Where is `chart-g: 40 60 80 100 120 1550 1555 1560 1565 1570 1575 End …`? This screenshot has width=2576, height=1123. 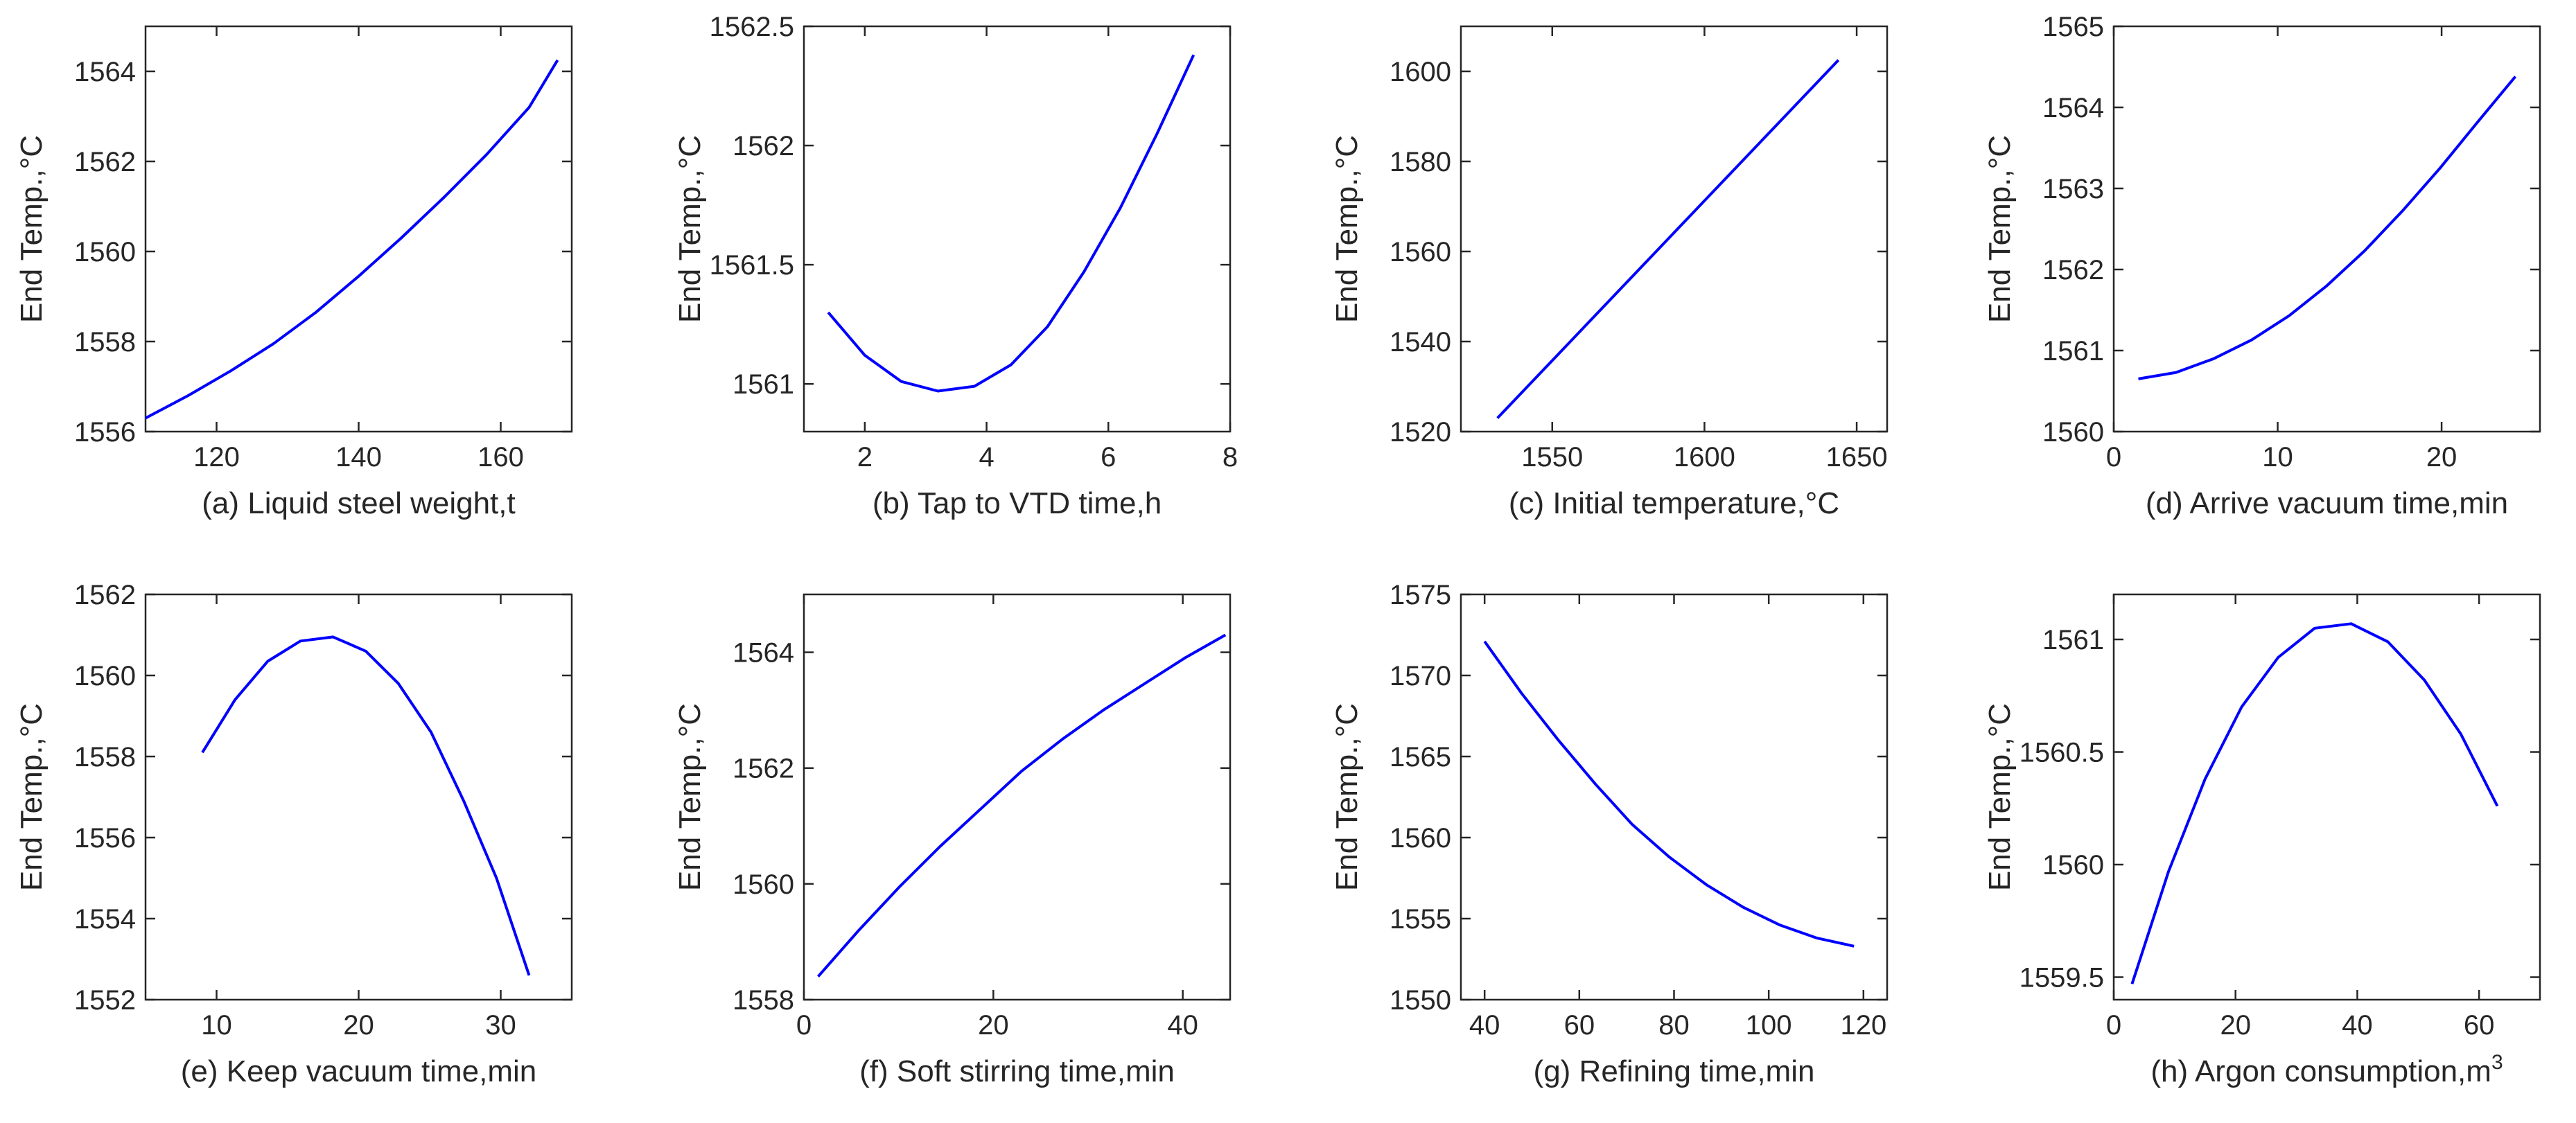
chart-g: 40 60 80 100 120 1550 1555 1560 1565 1570 1575 End … is located at coordinates (1609, 834).